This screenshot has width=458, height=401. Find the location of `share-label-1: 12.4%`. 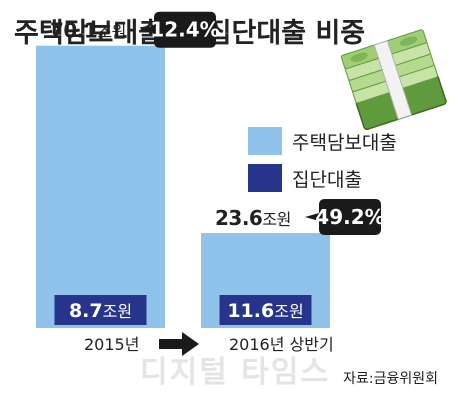

share-label-1: 12.4% is located at coordinates (184, 30).